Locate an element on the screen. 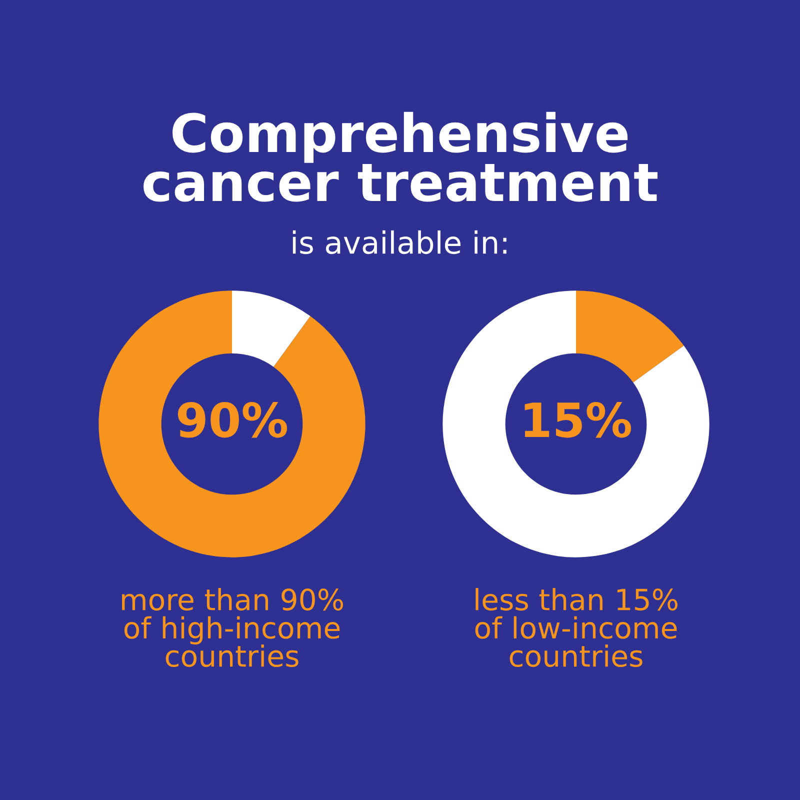  text: less than 15% of low-income countries is located at coordinates (576, 628).